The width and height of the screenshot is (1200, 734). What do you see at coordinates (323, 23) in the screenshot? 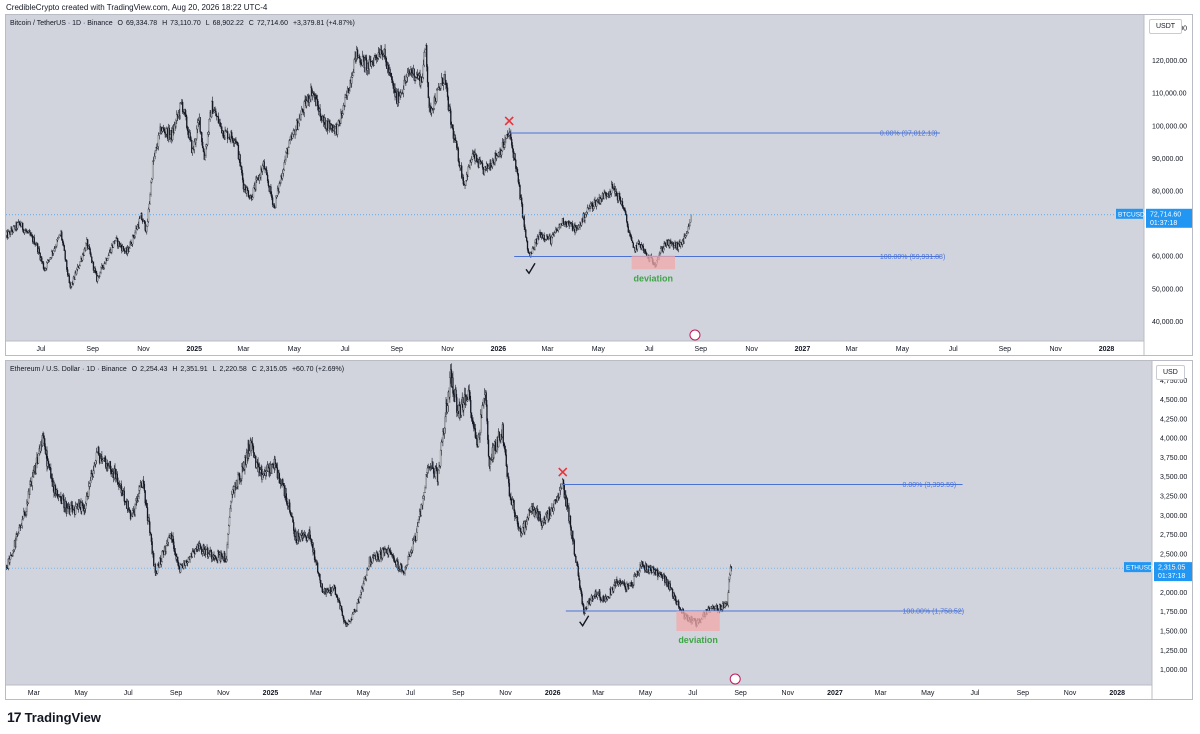
I see `btc-change: +3,379.81 (+4.87%)` at bounding box center [323, 23].